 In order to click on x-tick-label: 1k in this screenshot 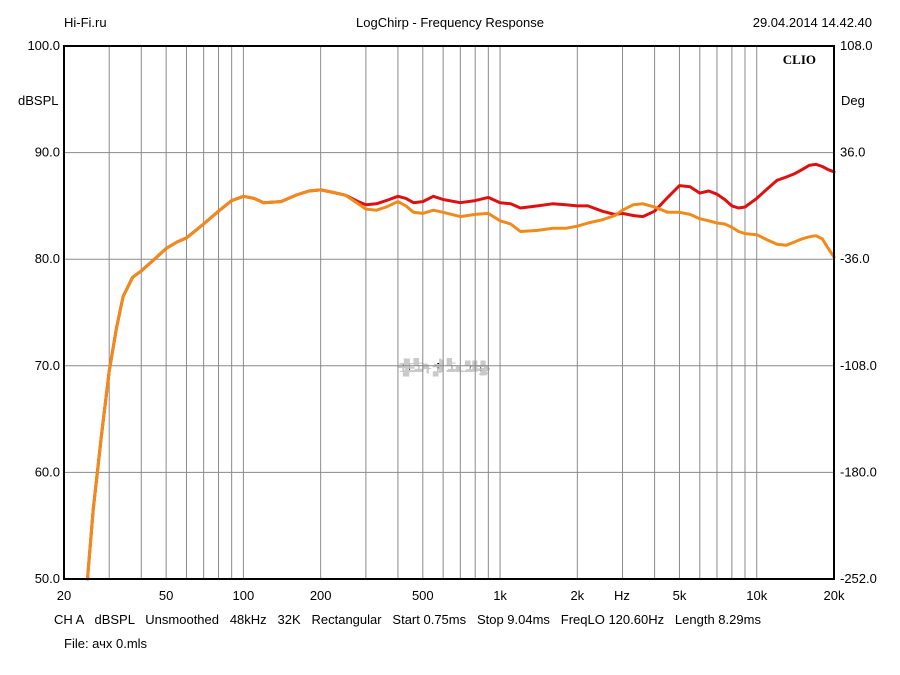, I will do `click(500, 595)`.